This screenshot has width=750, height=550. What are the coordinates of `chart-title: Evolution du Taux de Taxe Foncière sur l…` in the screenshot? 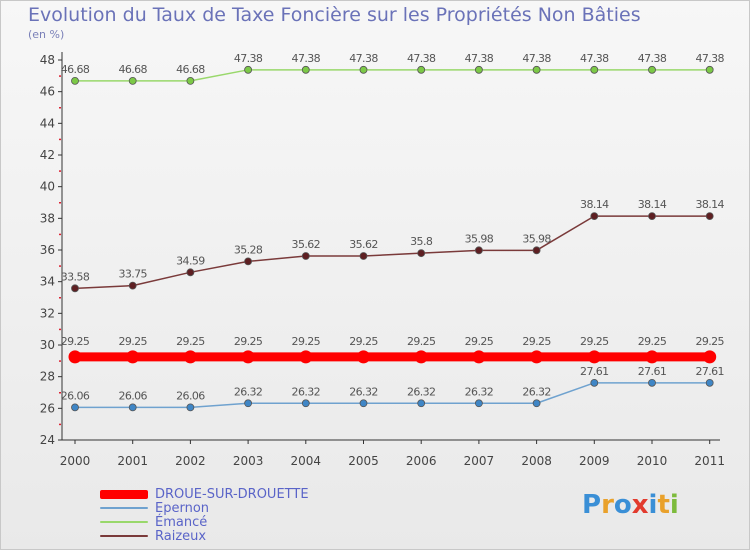 It's located at (334, 15).